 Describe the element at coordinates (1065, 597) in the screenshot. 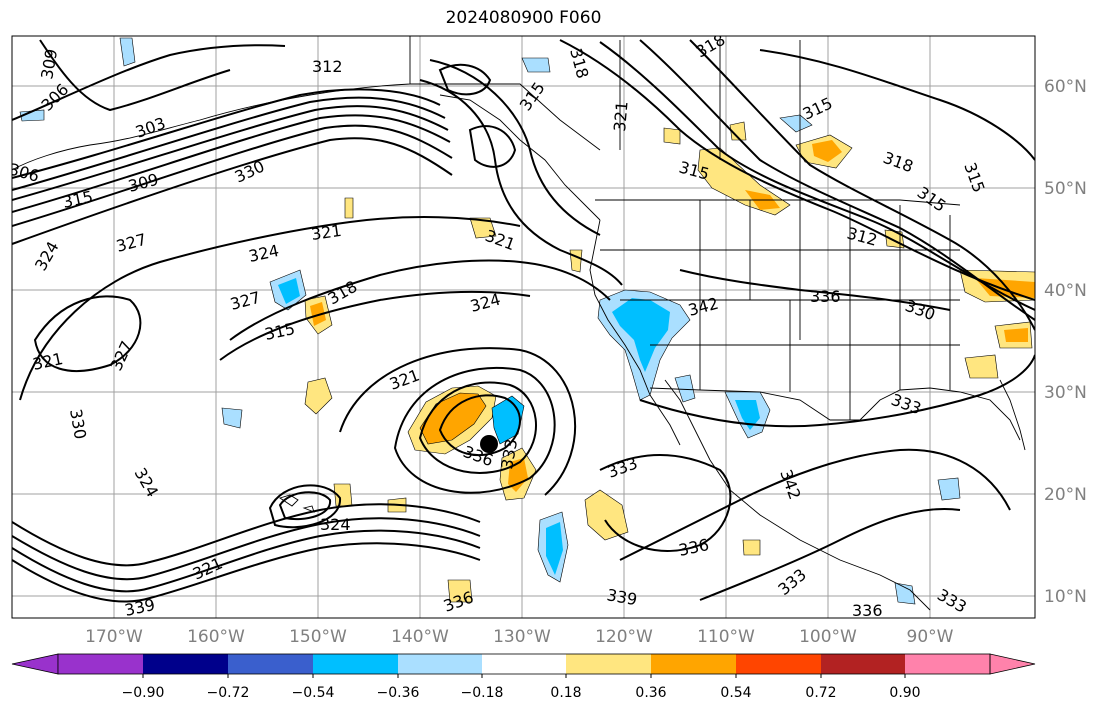

I see `lat-label: 10°N` at that location.